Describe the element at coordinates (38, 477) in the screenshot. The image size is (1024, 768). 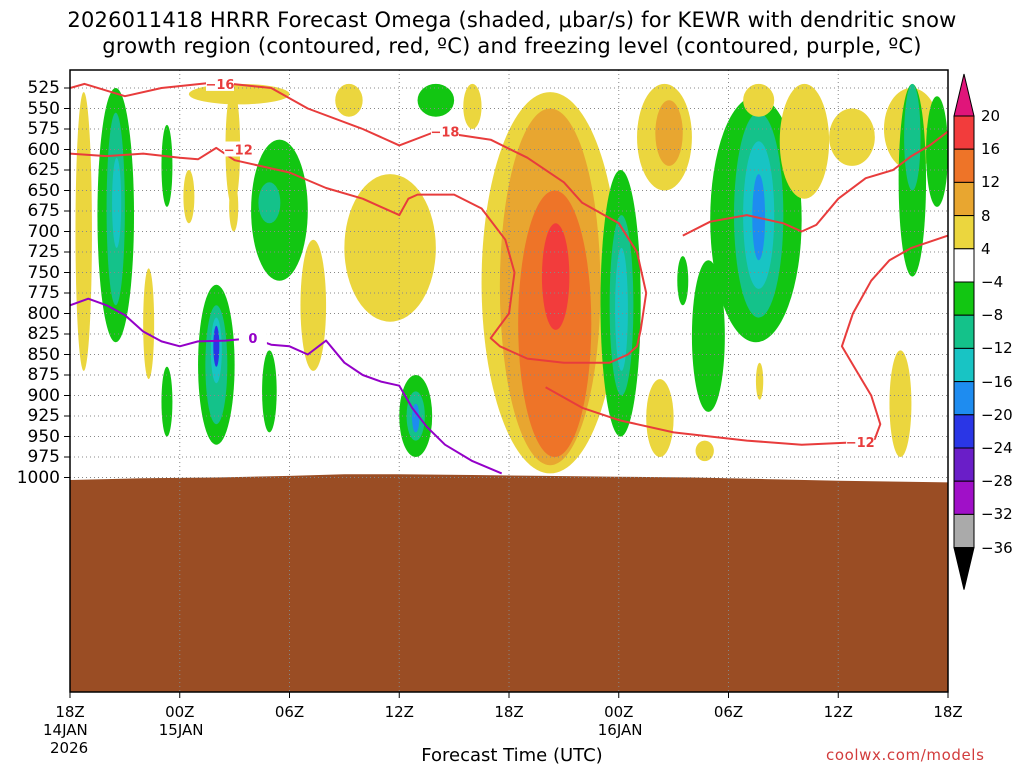
I see `y-tick-label: 1000` at that location.